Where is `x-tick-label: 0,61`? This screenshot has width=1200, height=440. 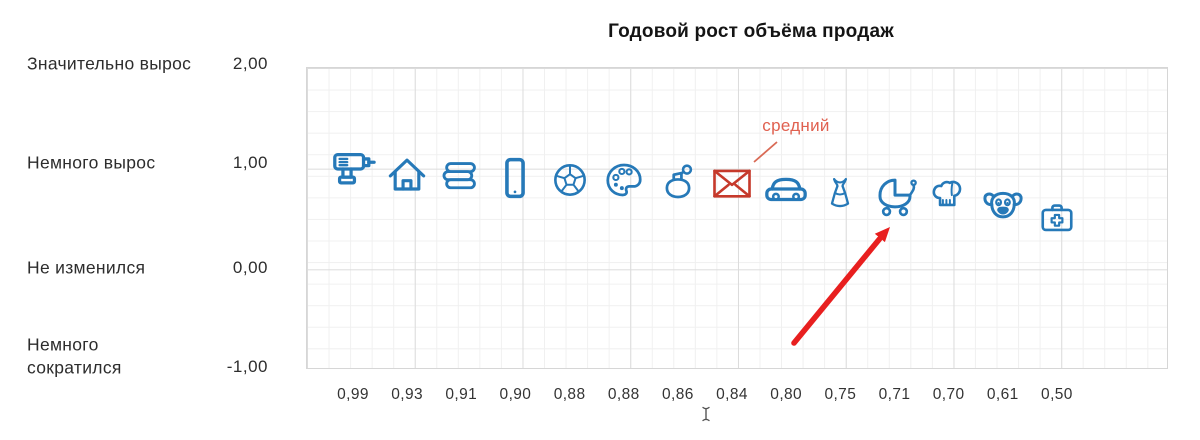 x-tick-label: 0,61 is located at coordinates (1002, 394).